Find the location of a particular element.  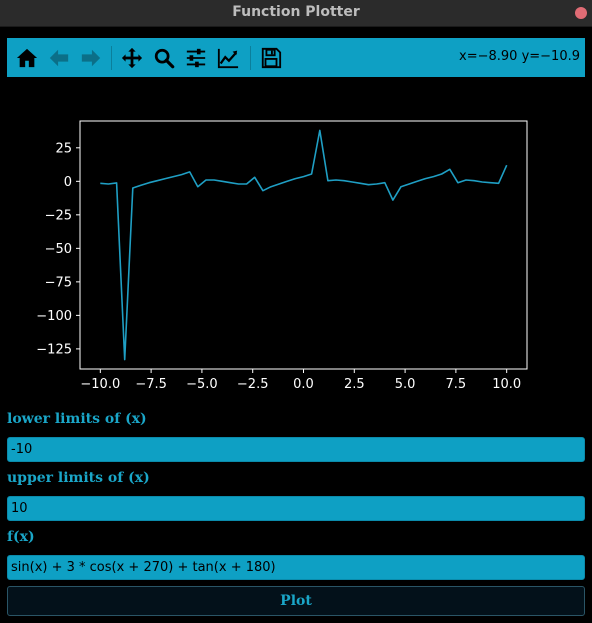

forward-arrow-icon is located at coordinates (91, 58).